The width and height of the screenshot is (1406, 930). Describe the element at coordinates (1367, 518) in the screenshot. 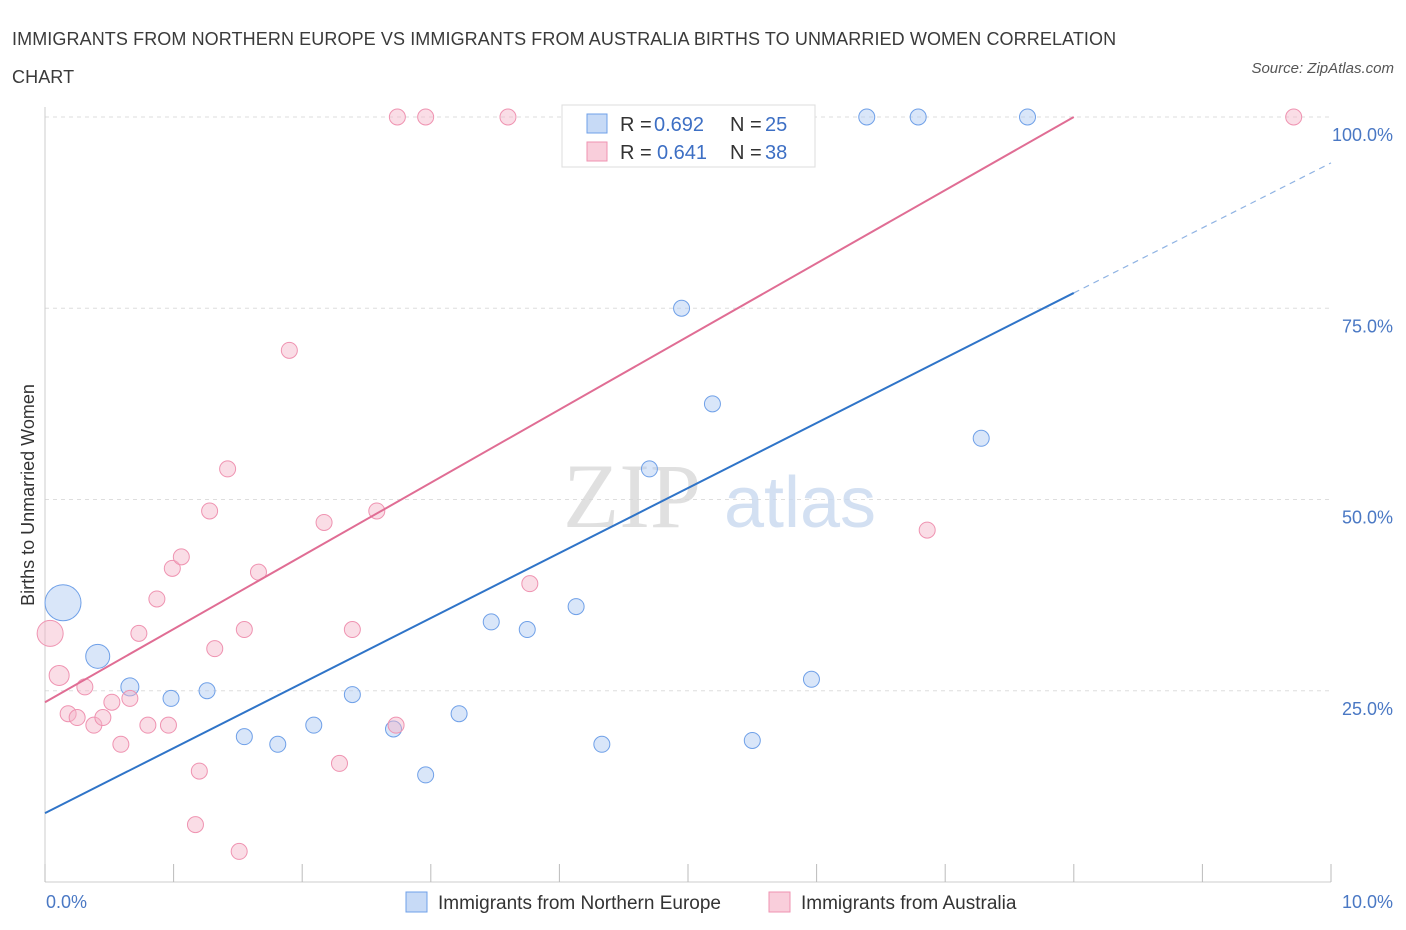

I see `y-tick-label-50: 50.0%` at that location.